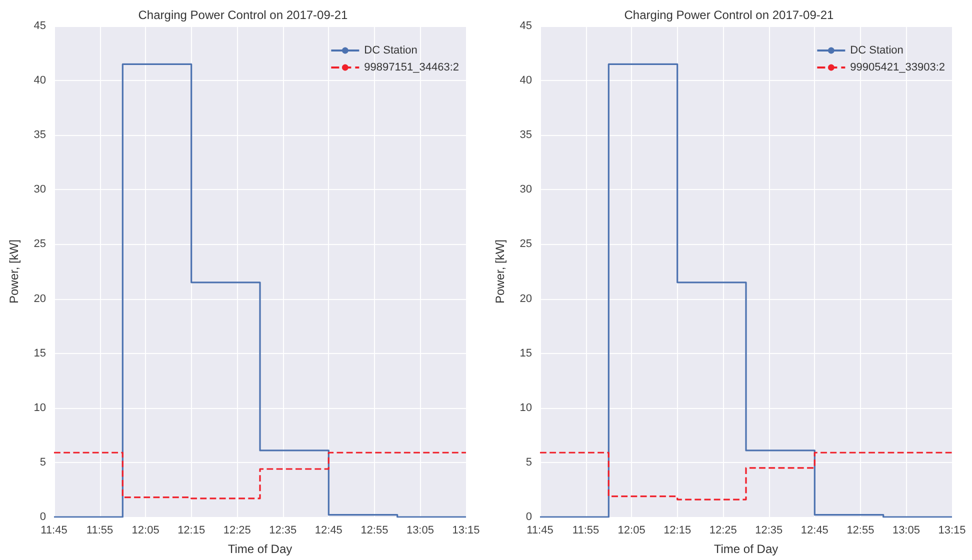 The height and width of the screenshot is (560, 972). I want to click on legend-label: 99905421_33903:2, so click(898, 68).